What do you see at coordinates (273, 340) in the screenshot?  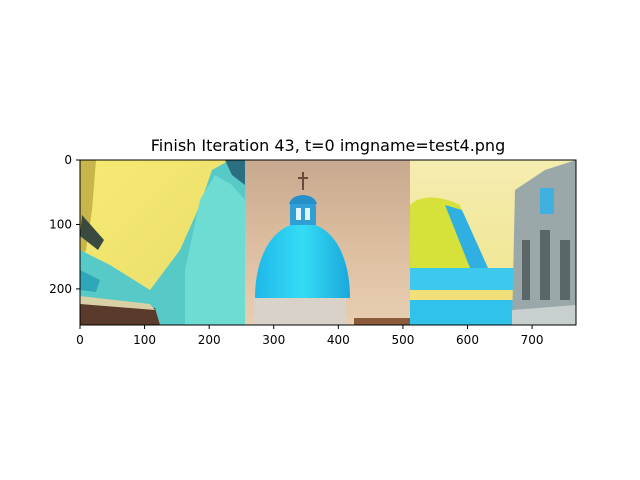 I see `x-tick-label: 300` at bounding box center [273, 340].